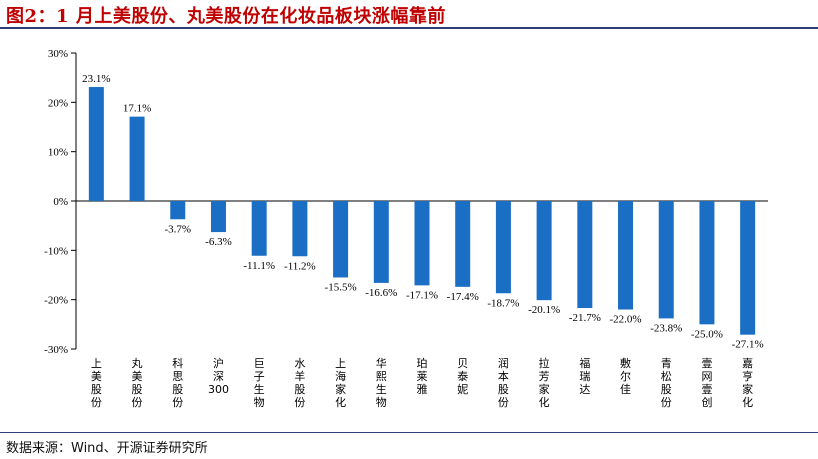 This screenshot has width=818, height=459. Describe the element at coordinates (409, 432) in the screenshot. I see `source-divider` at that location.